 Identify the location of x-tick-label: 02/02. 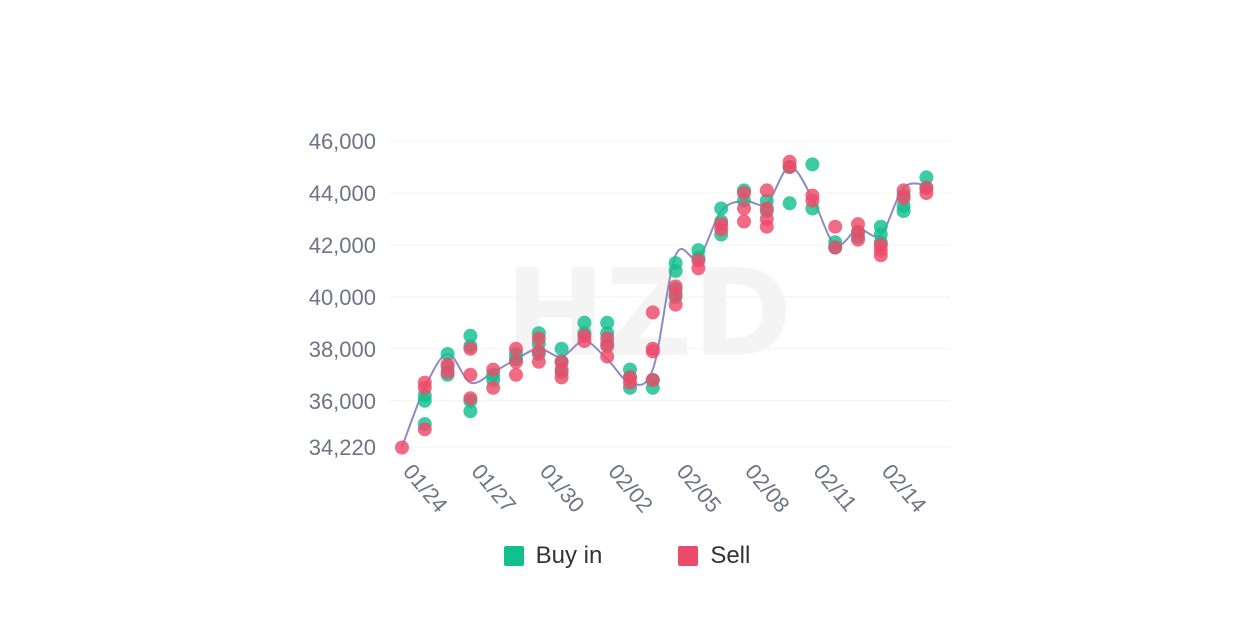
(630, 488).